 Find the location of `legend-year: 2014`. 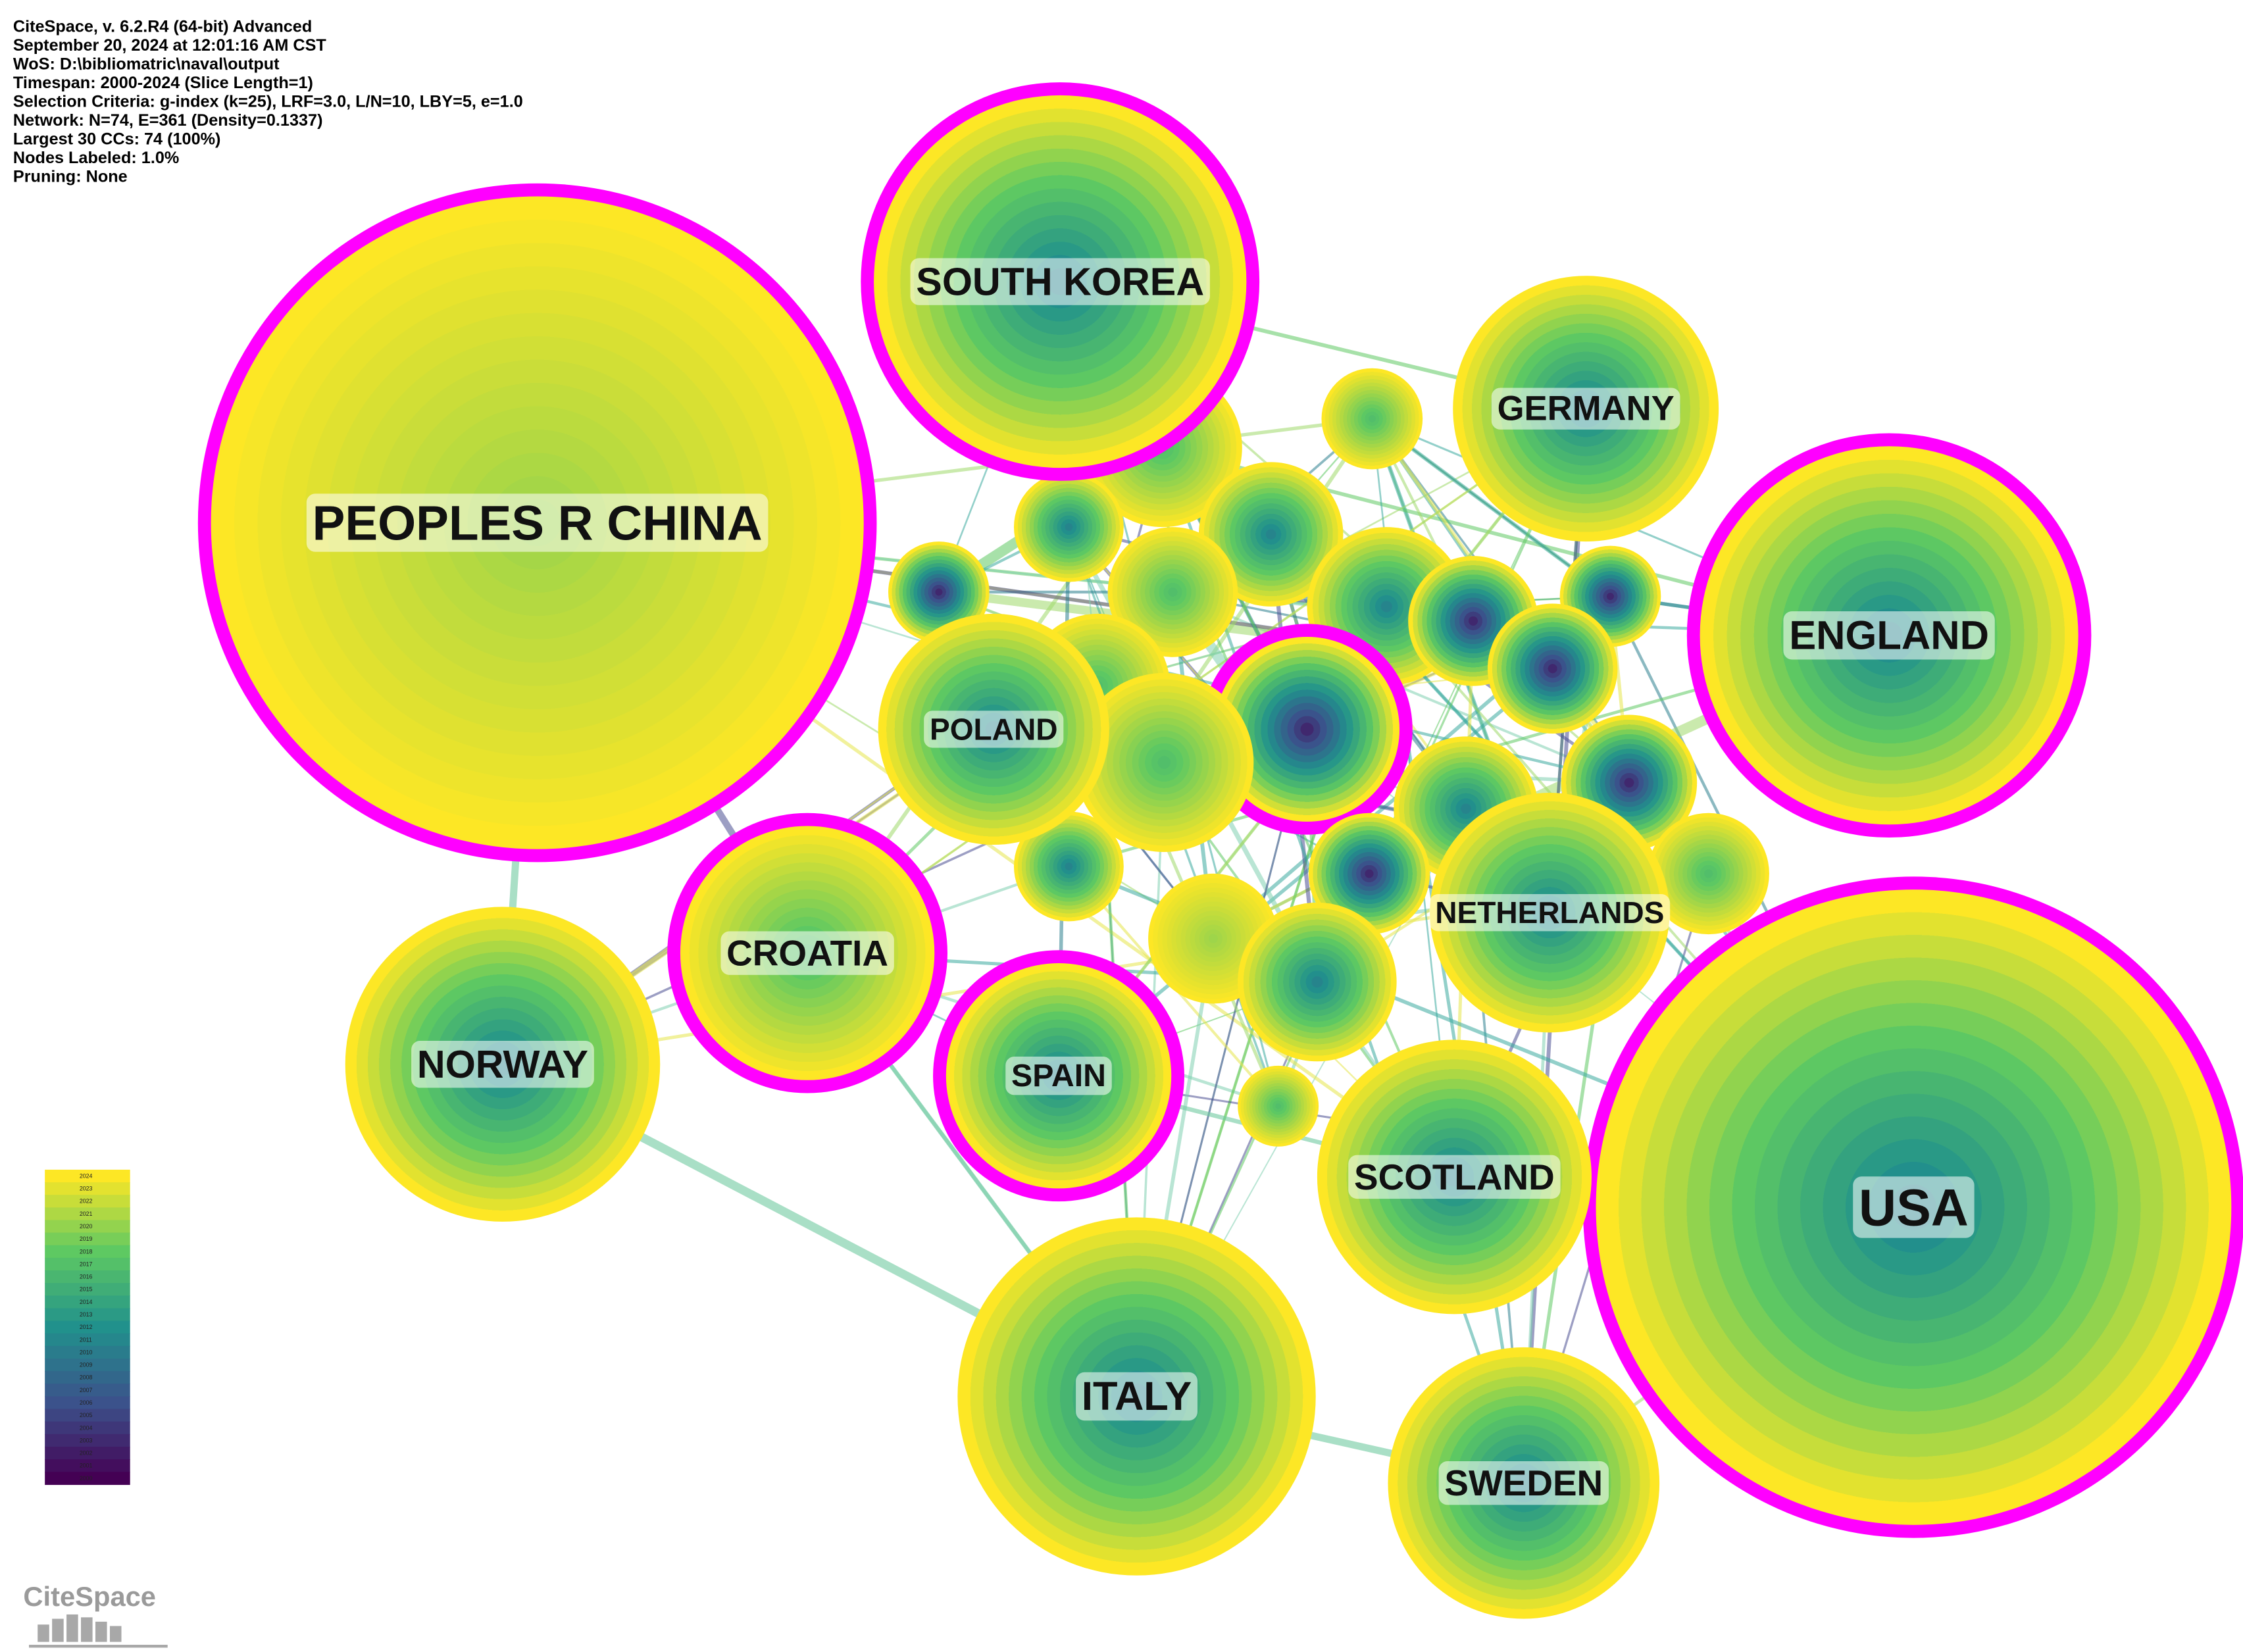

legend-year: 2014 is located at coordinates (87, 1302).